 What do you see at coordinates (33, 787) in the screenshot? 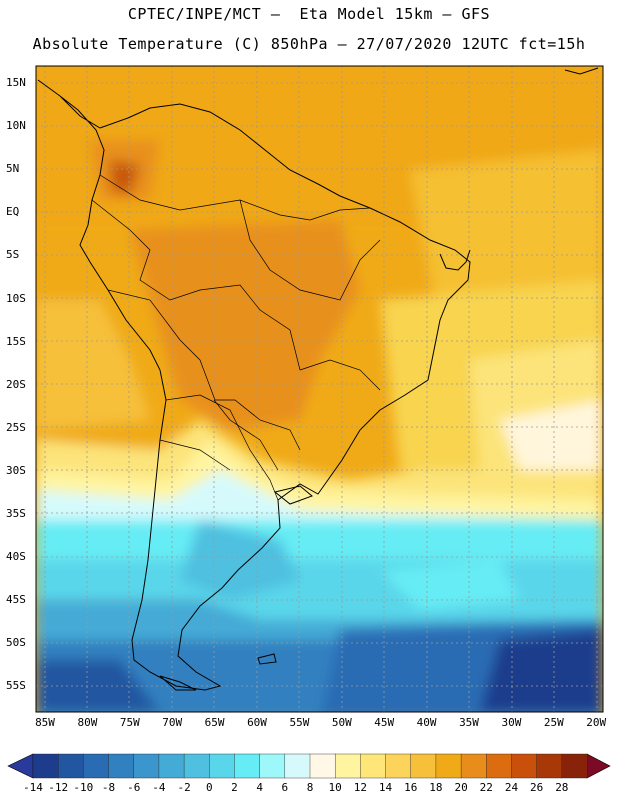
I see `colorbar-label: -14` at bounding box center [33, 787].